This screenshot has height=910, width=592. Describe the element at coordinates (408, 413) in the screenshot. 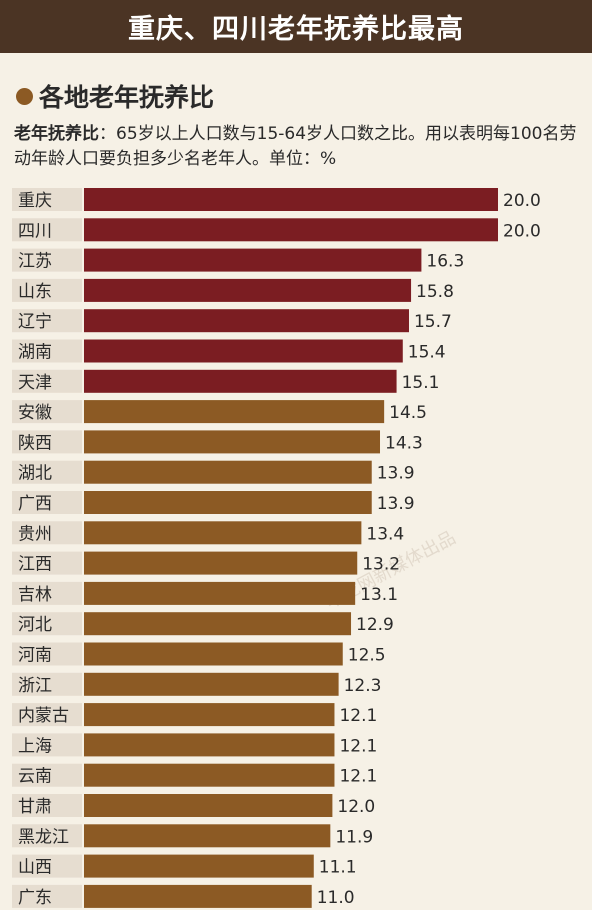

I see `value-label: 14.5` at that location.